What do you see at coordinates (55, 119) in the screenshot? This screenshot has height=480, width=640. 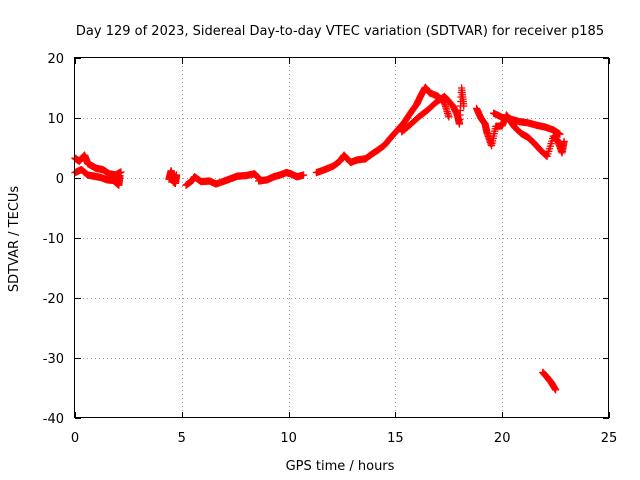 I see `y-tick-label: 10` at bounding box center [55, 119].